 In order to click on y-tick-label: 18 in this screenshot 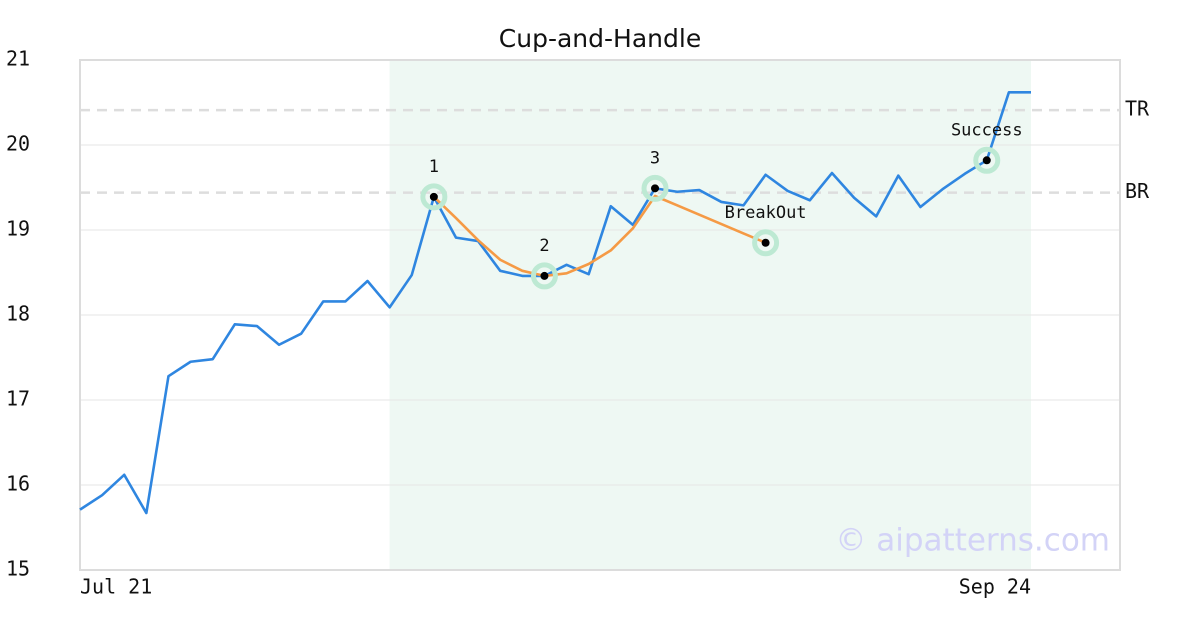, I will do `click(18, 314)`.